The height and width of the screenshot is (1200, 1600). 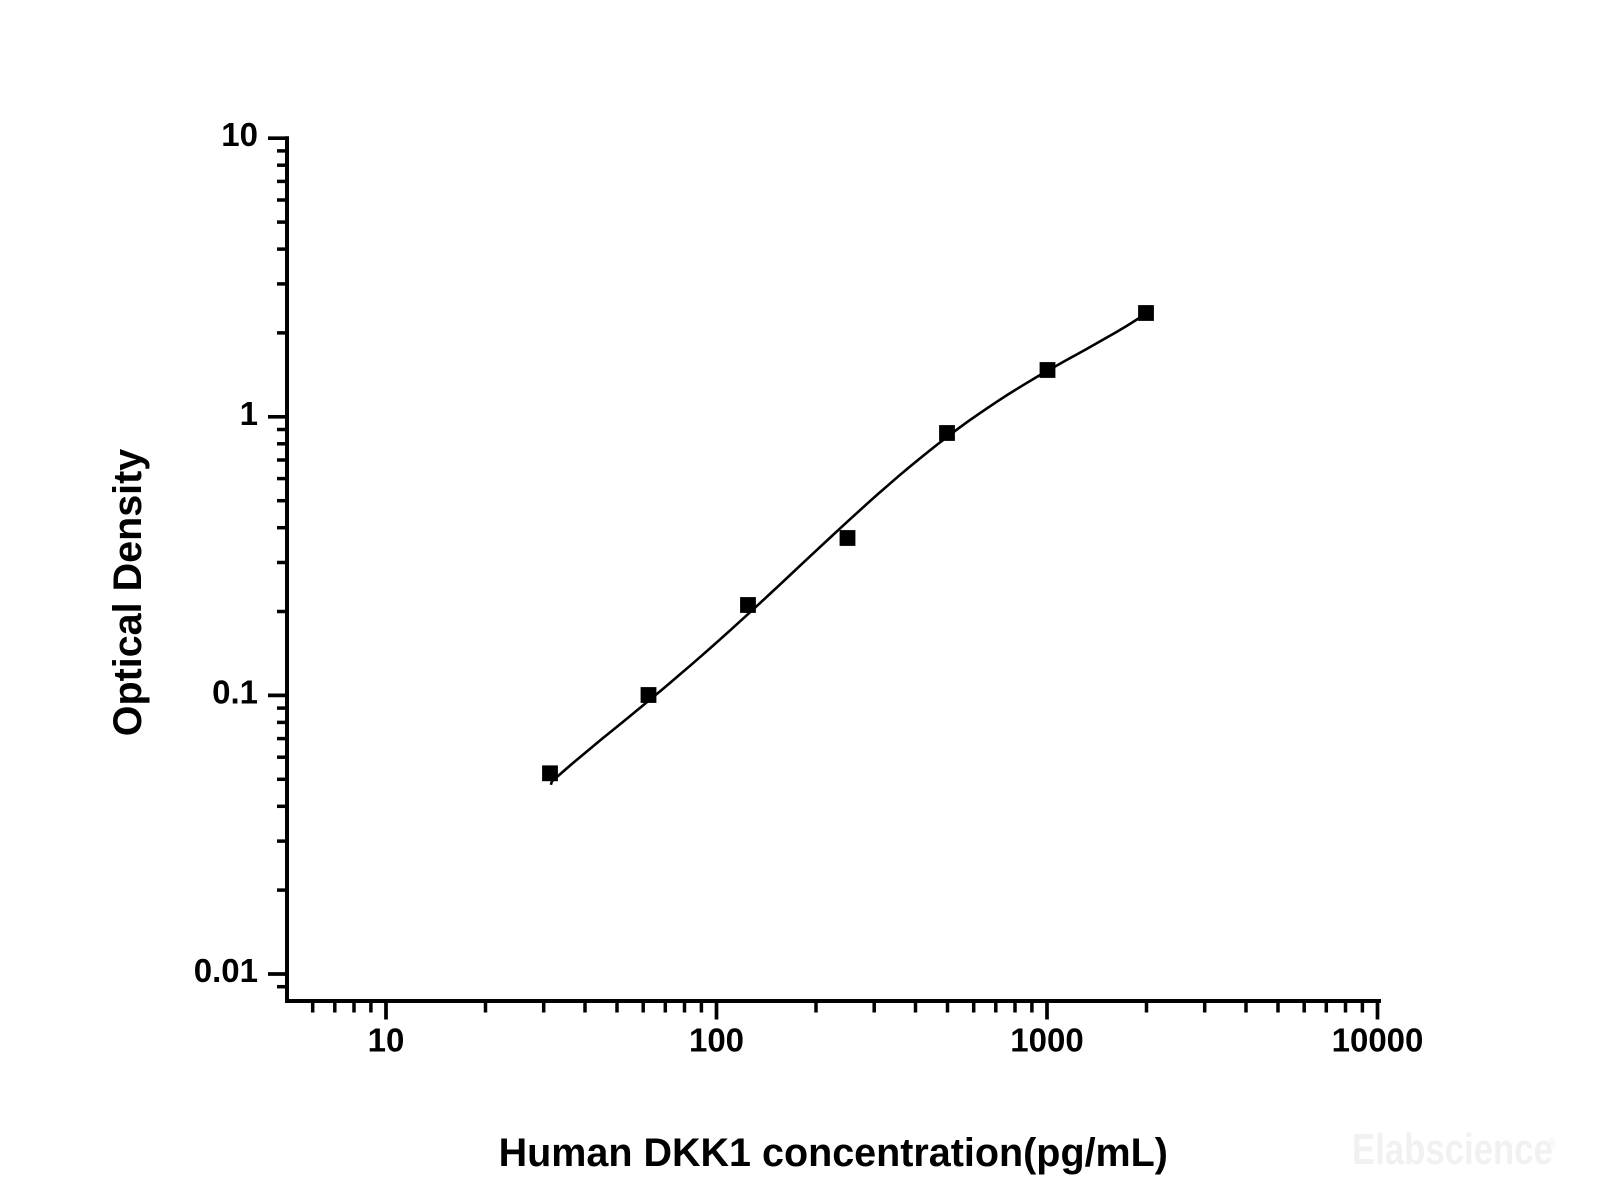 I want to click on svg-text: Optical Density, so click(x=128, y=593).